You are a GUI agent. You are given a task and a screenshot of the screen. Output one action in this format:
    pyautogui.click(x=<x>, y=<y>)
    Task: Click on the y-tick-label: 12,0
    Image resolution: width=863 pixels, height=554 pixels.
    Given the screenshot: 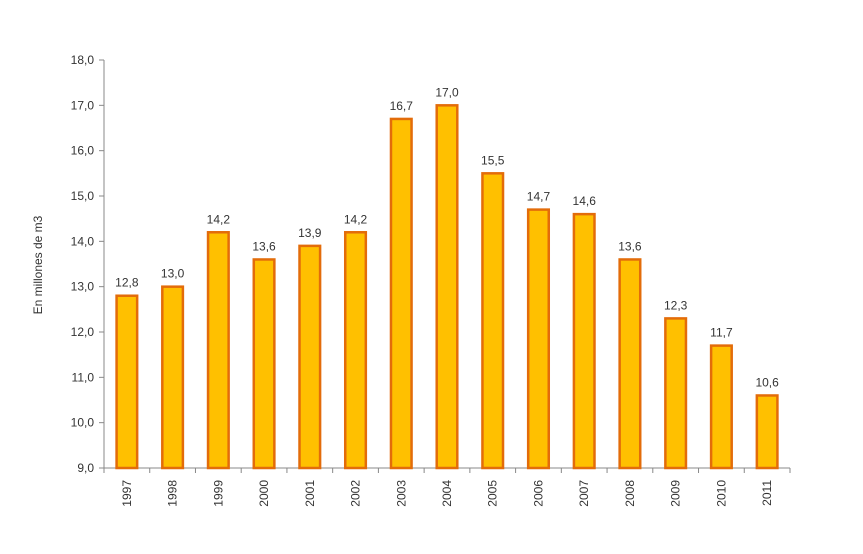 What is the action you would take?
    pyautogui.click(x=83, y=332)
    